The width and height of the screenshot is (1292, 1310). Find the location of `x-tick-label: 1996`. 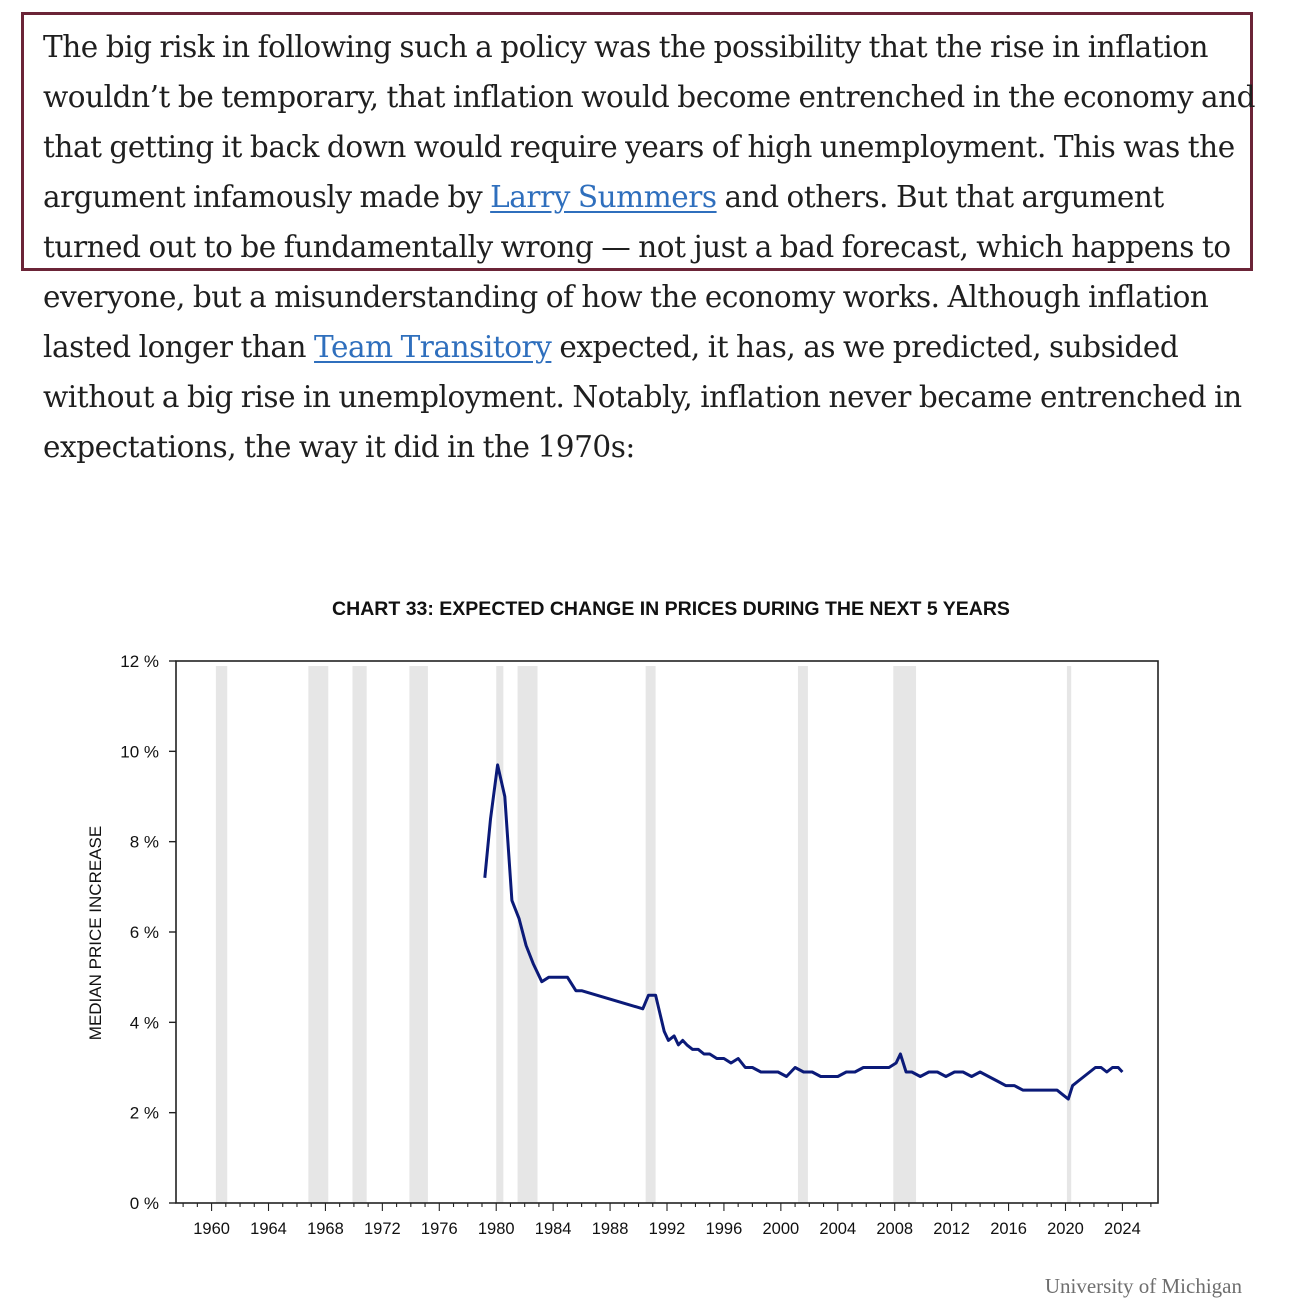

x-tick-label: 1996 is located at coordinates (724, 1229).